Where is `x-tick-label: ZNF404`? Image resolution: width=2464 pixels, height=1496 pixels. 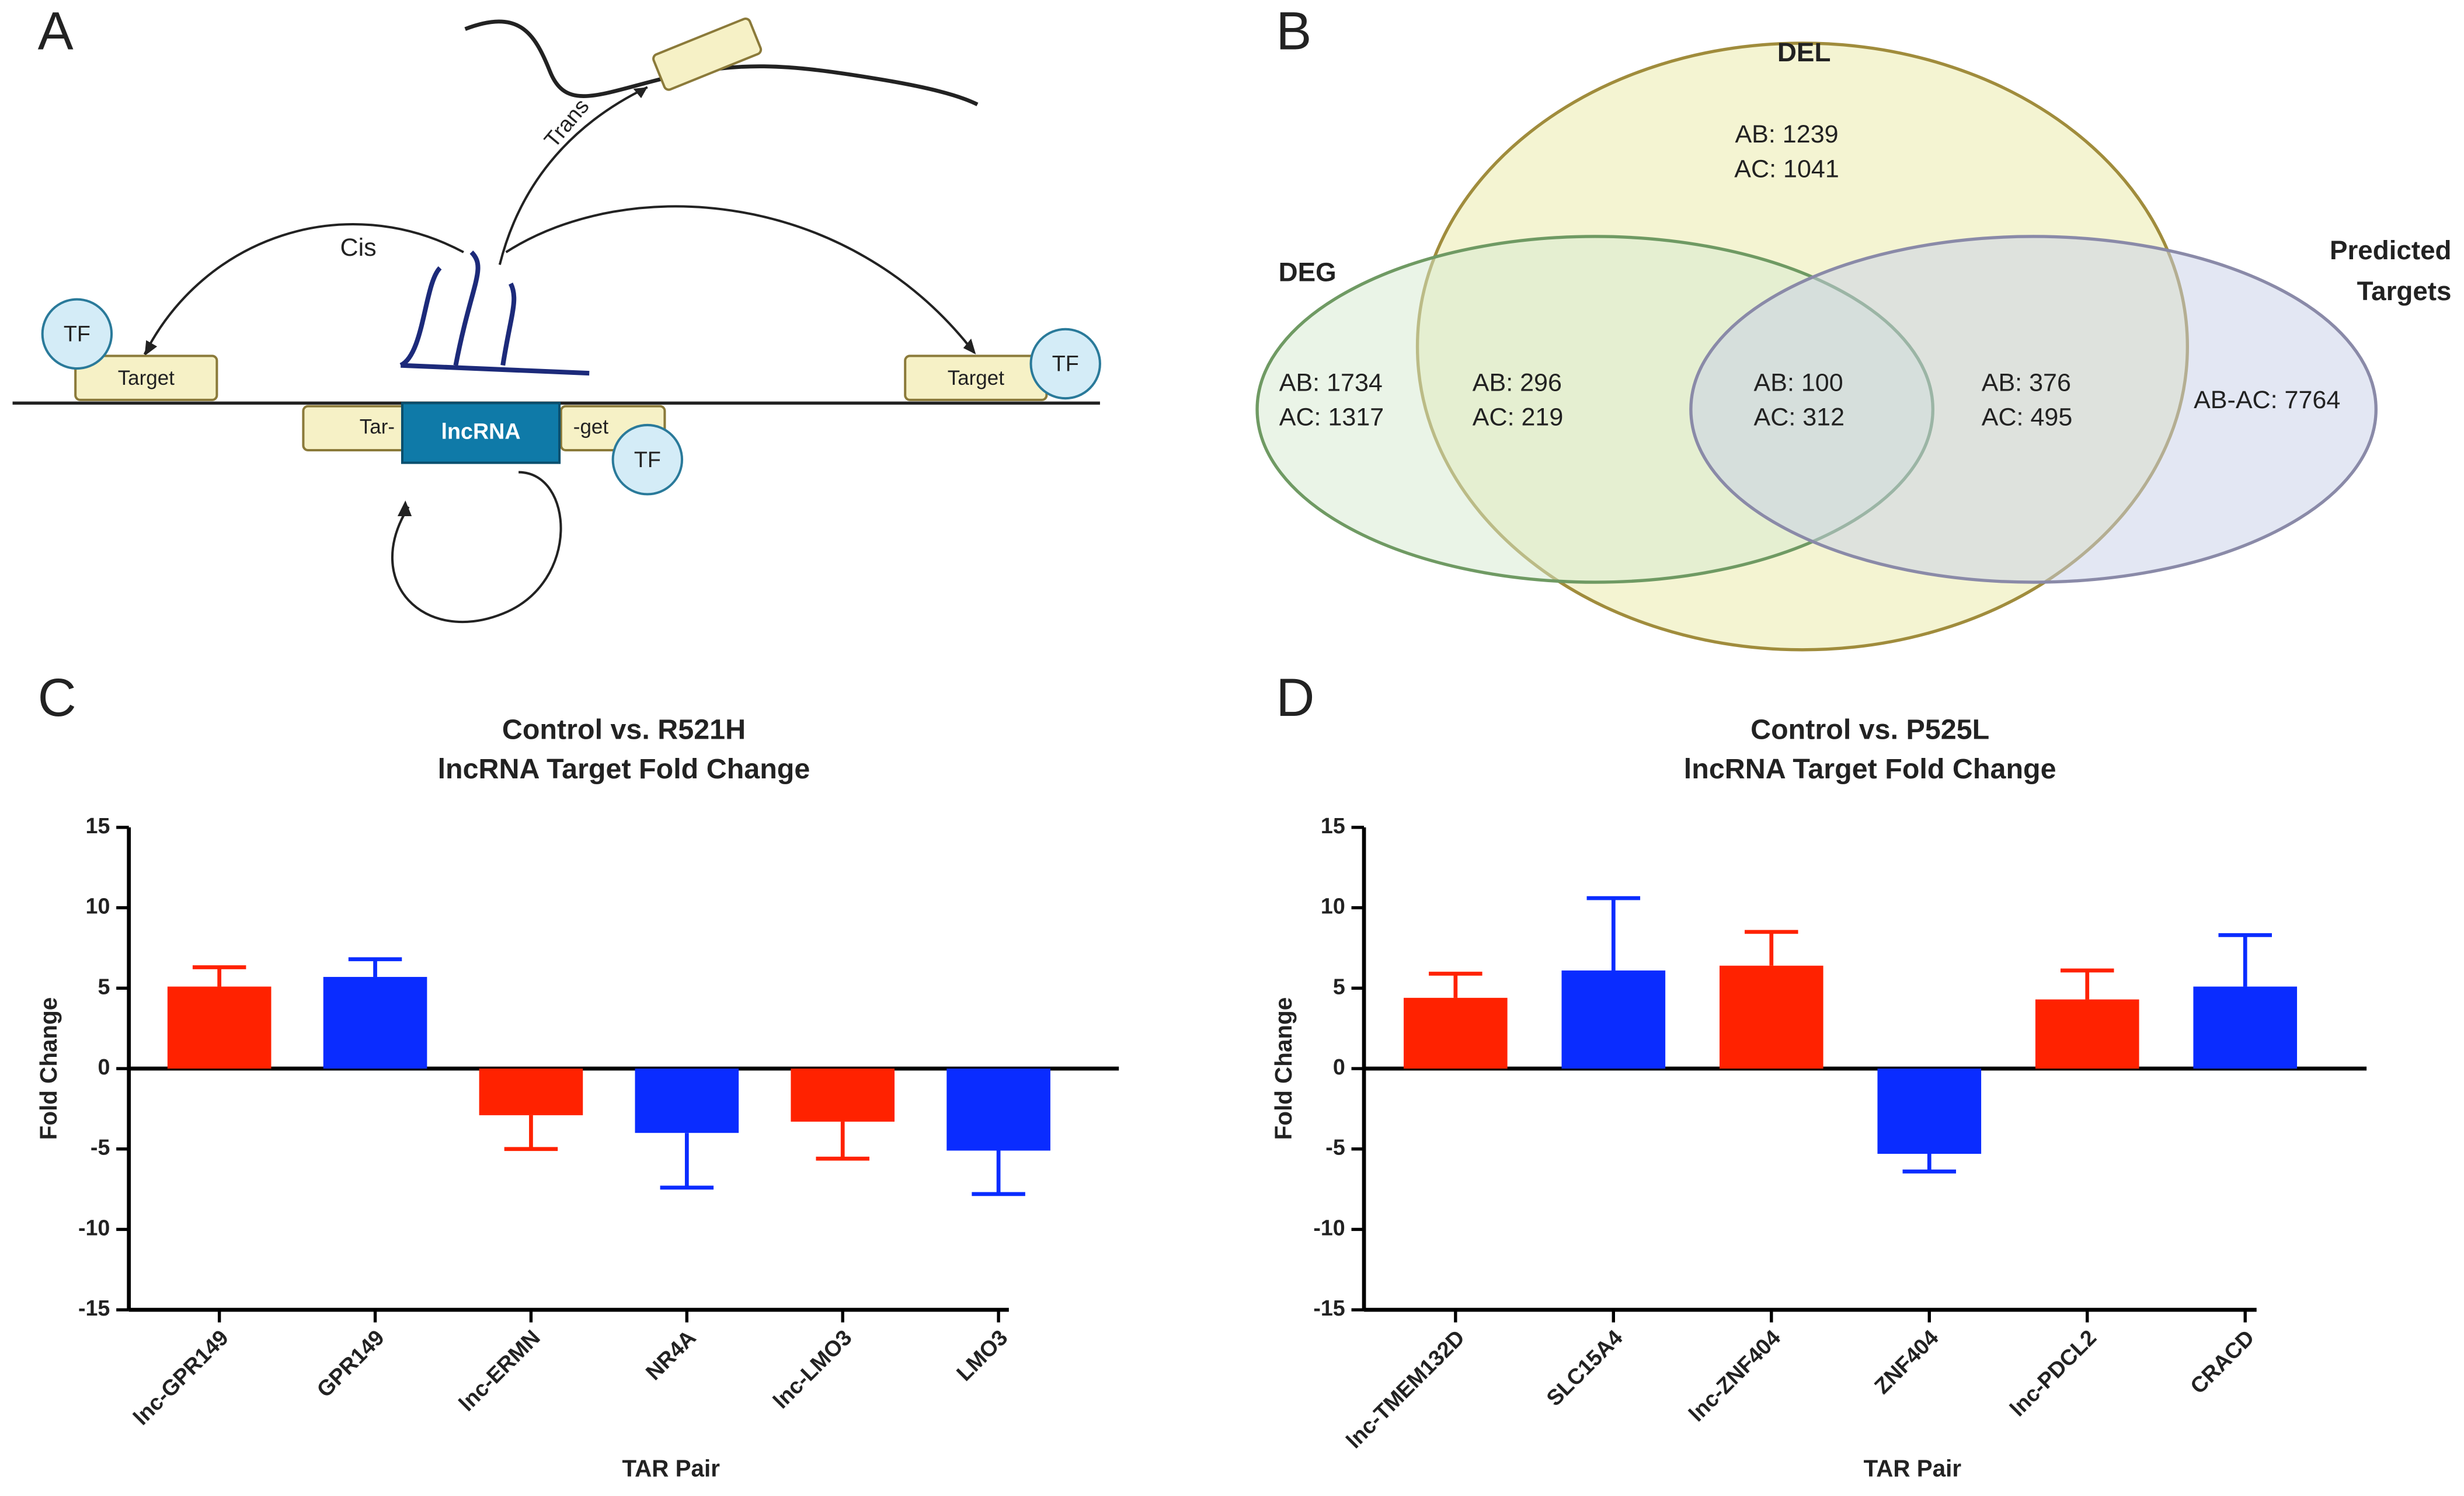 x-tick-label: ZNF404 is located at coordinates (1906, 1361).